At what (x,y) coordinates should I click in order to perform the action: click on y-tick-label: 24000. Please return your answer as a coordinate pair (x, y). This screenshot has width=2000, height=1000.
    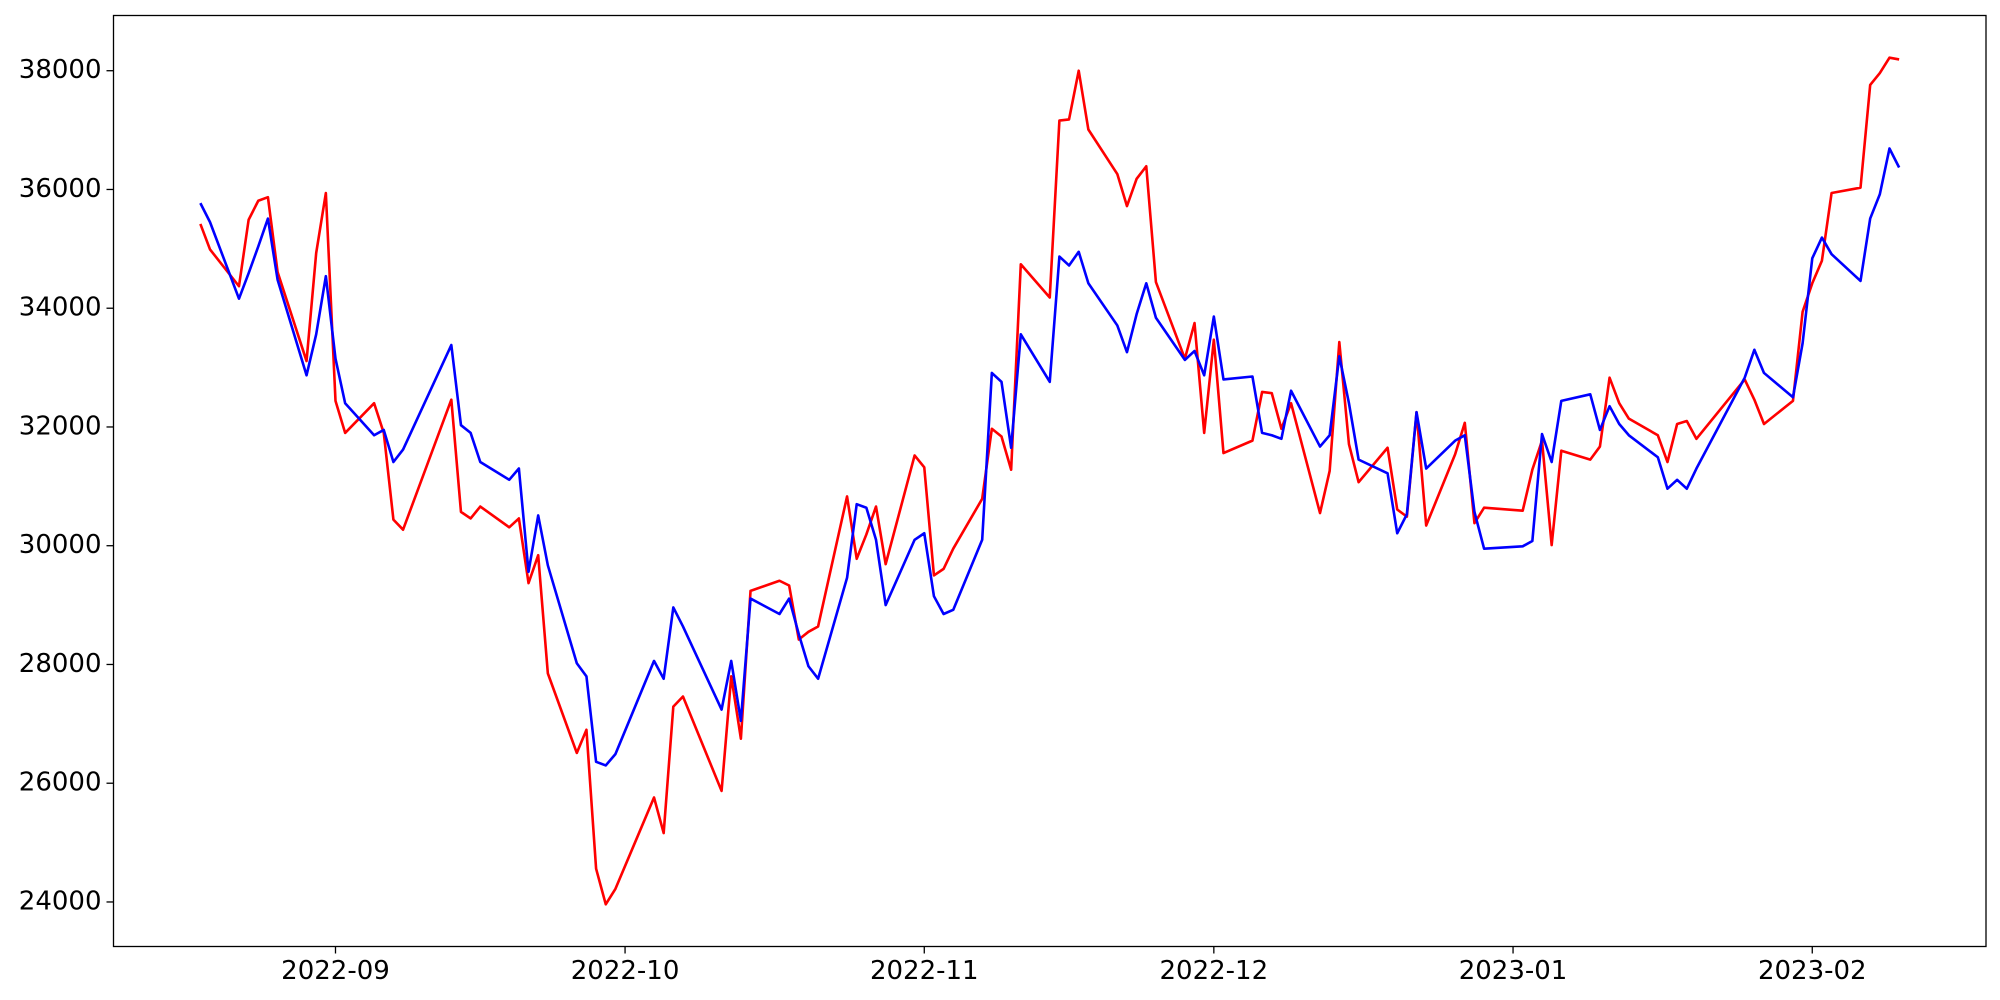
    Looking at the image, I should click on (60, 901).